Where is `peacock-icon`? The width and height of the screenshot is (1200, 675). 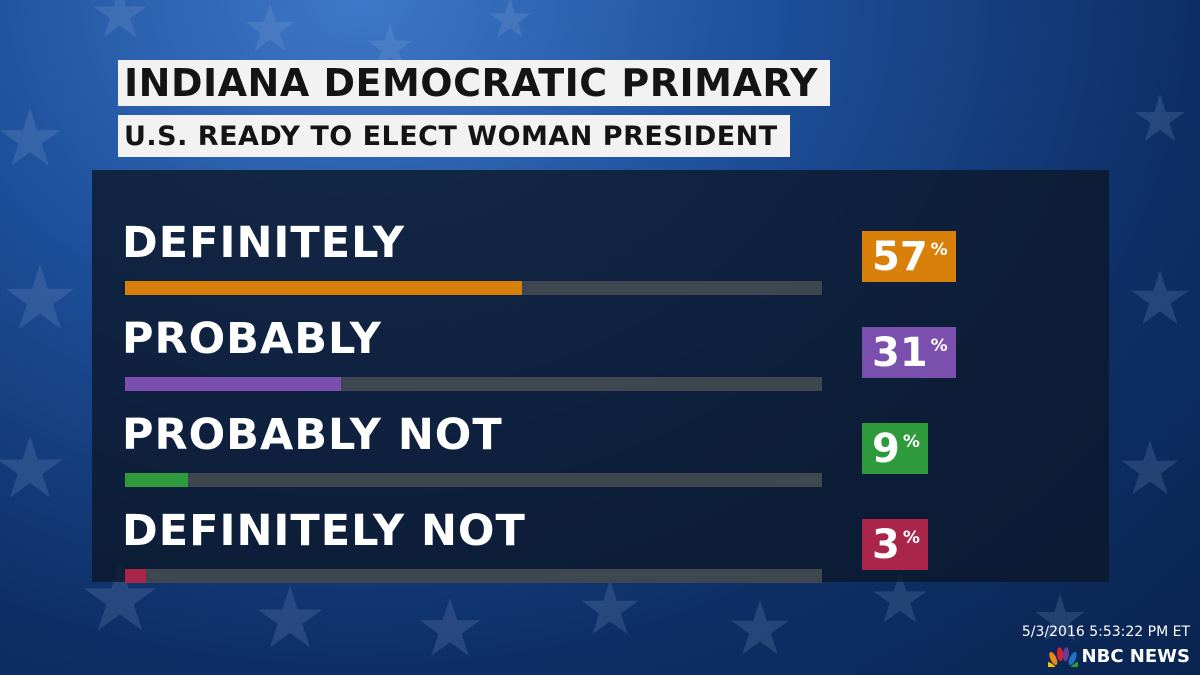
peacock-icon is located at coordinates (1062, 656).